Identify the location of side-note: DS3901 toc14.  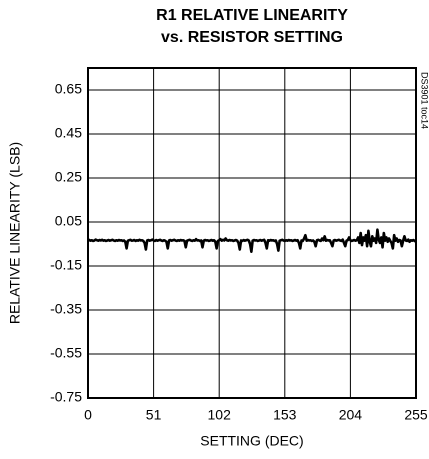
(424, 100).